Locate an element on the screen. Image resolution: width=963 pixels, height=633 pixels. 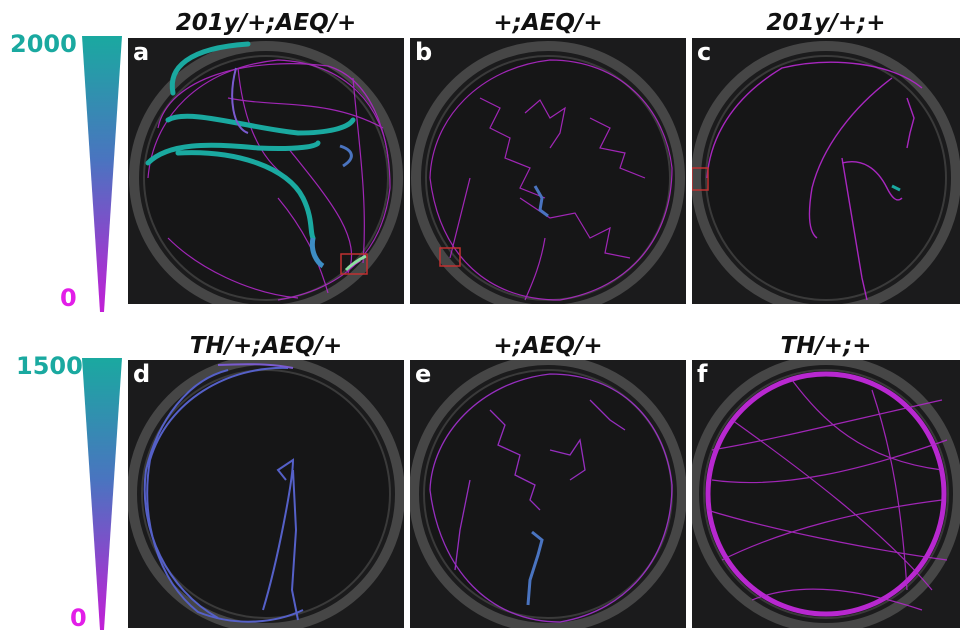
trajectory-panel-a: a is located at coordinates (266, 171).